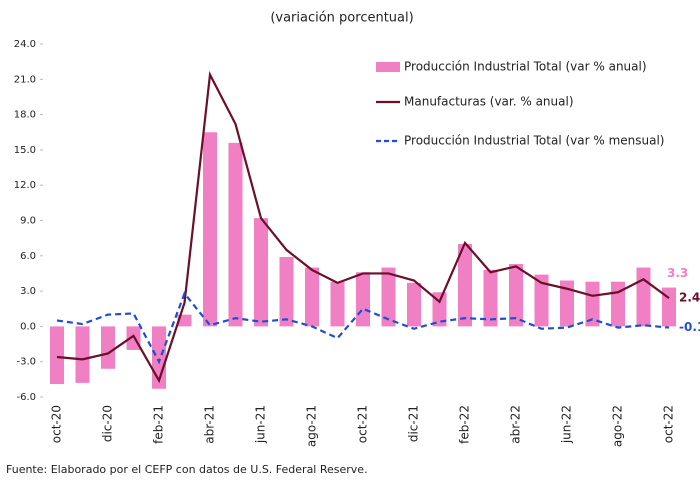 This screenshot has width=700, height=481. Describe the element at coordinates (341, 18) in the screenshot. I see `chart-title: (variación porcentual)` at that location.